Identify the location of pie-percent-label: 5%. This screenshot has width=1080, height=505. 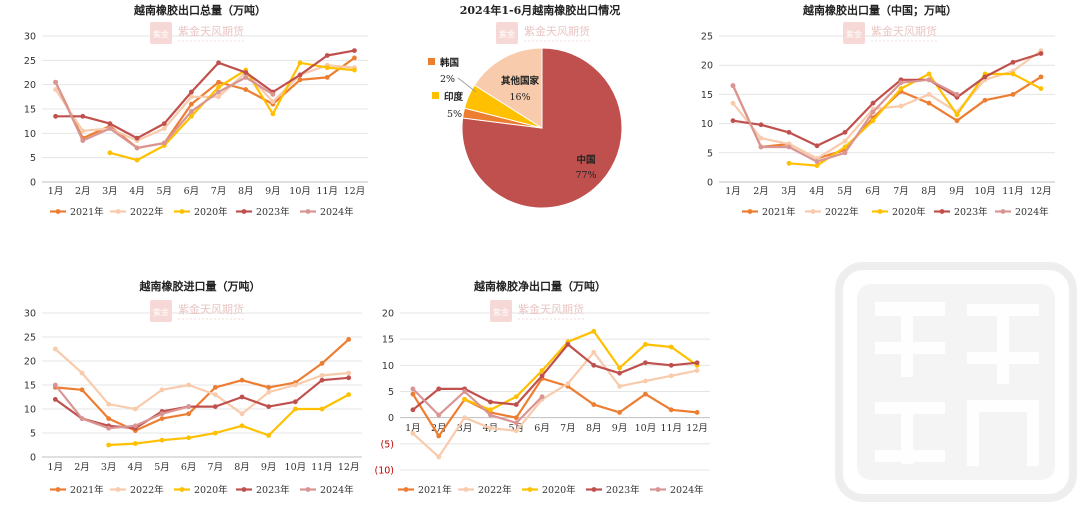
(454, 114).